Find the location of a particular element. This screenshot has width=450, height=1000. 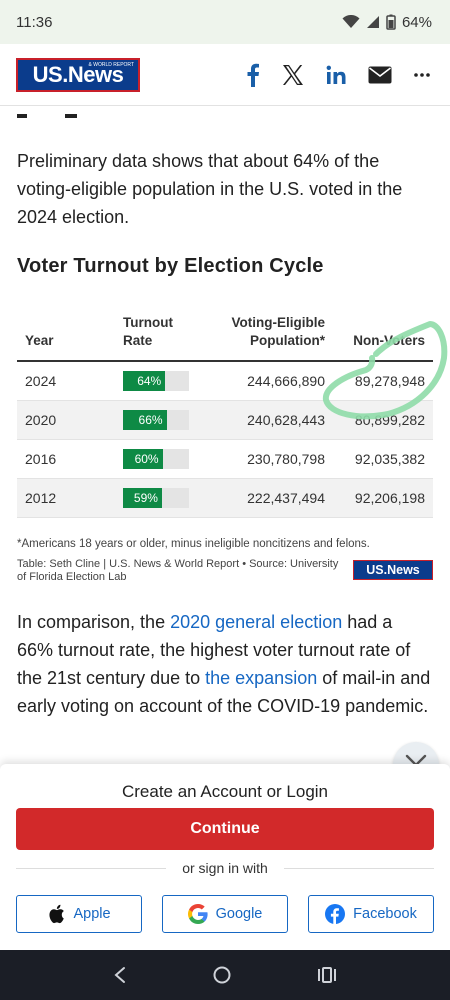

linkedin-icon is located at coordinates (336, 75).